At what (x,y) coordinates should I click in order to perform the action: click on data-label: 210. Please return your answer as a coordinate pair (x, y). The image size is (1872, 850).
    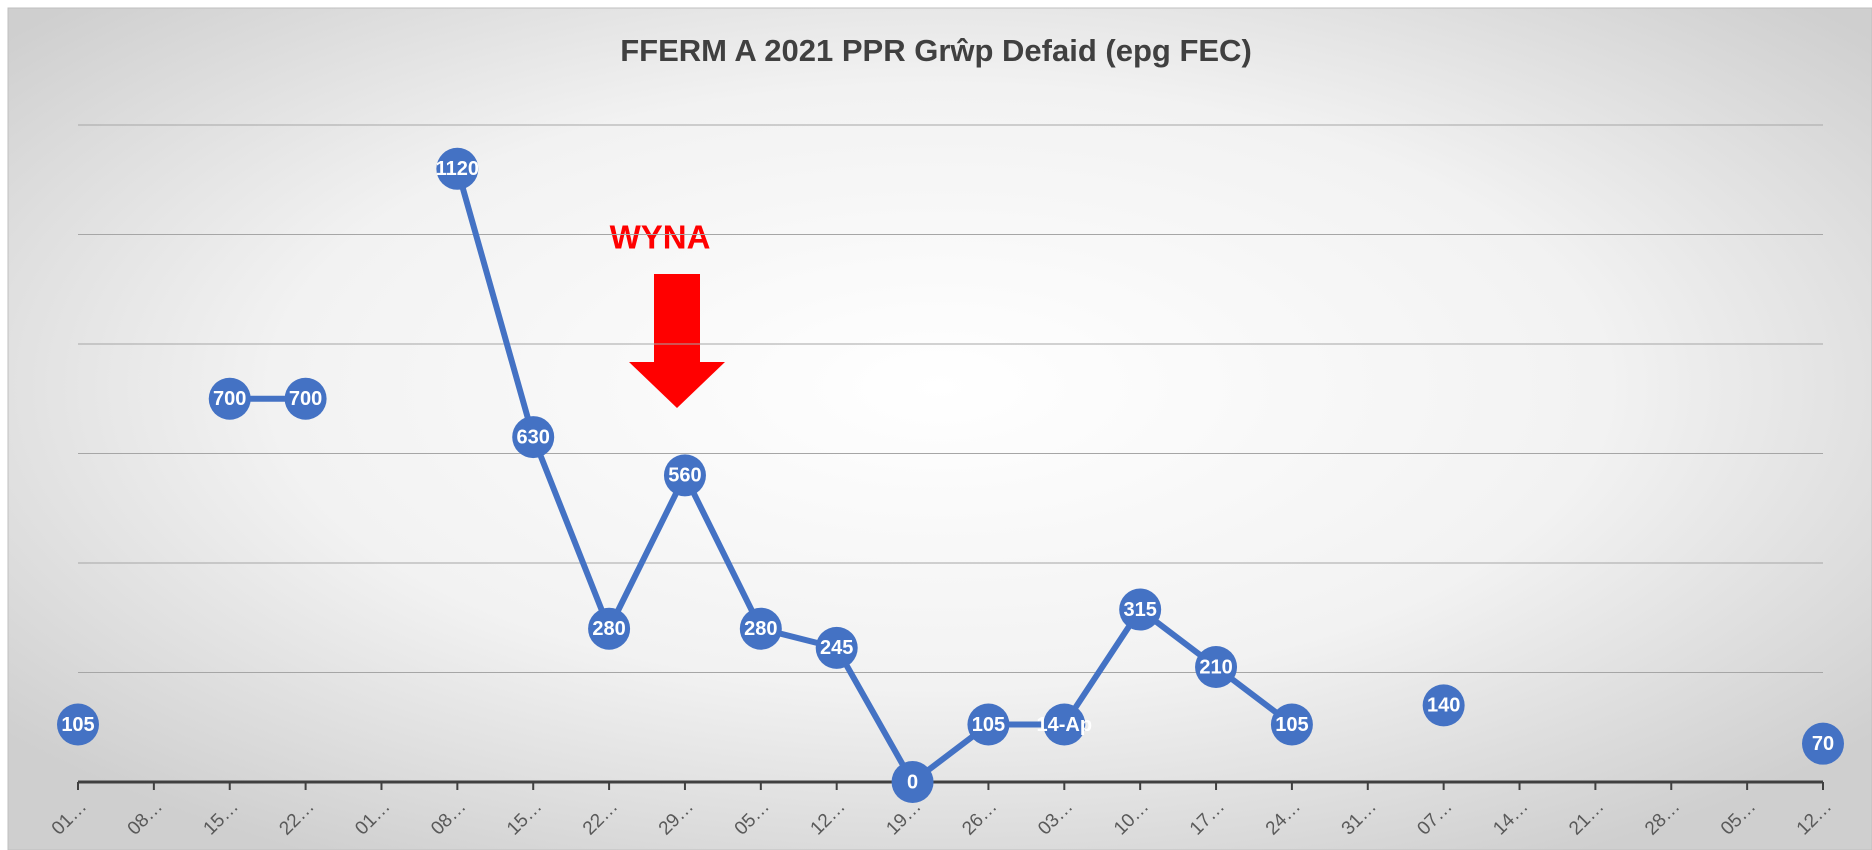
    Looking at the image, I should click on (1215, 667).